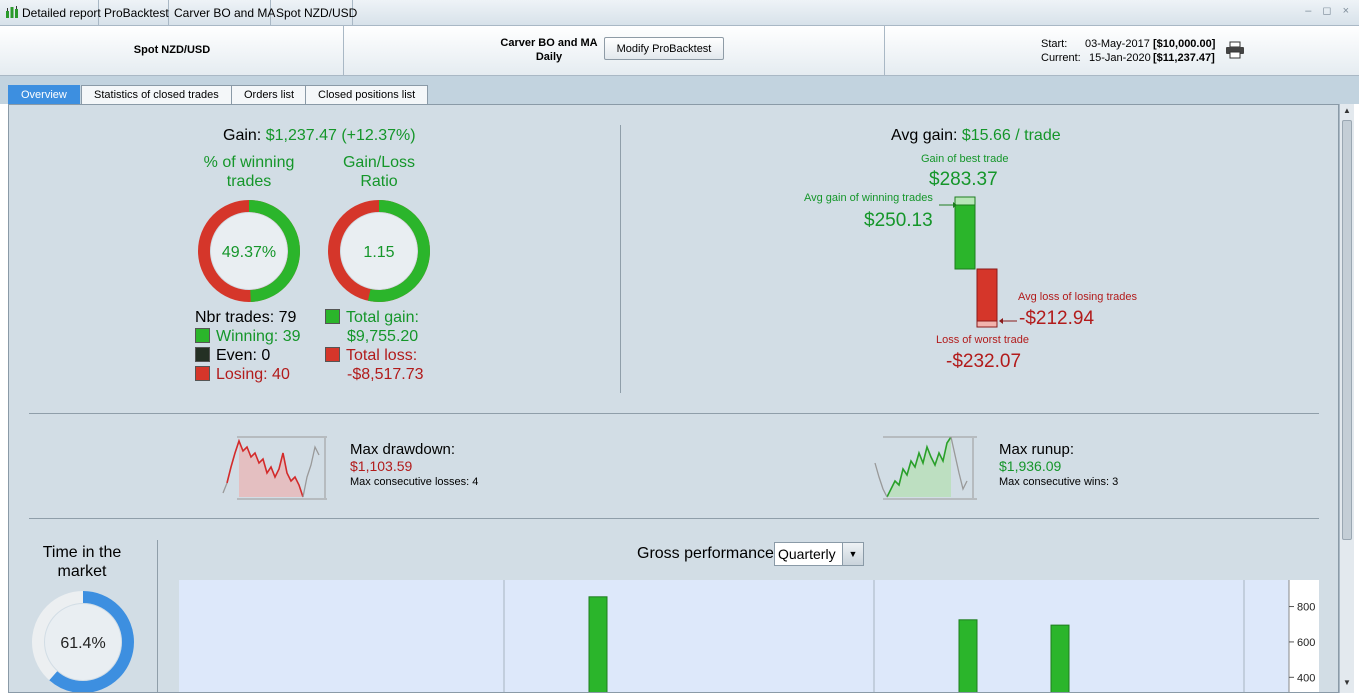 The image size is (1359, 693). What do you see at coordinates (1037, 449) in the screenshot?
I see `max-runup-label: Max runup:` at bounding box center [1037, 449].